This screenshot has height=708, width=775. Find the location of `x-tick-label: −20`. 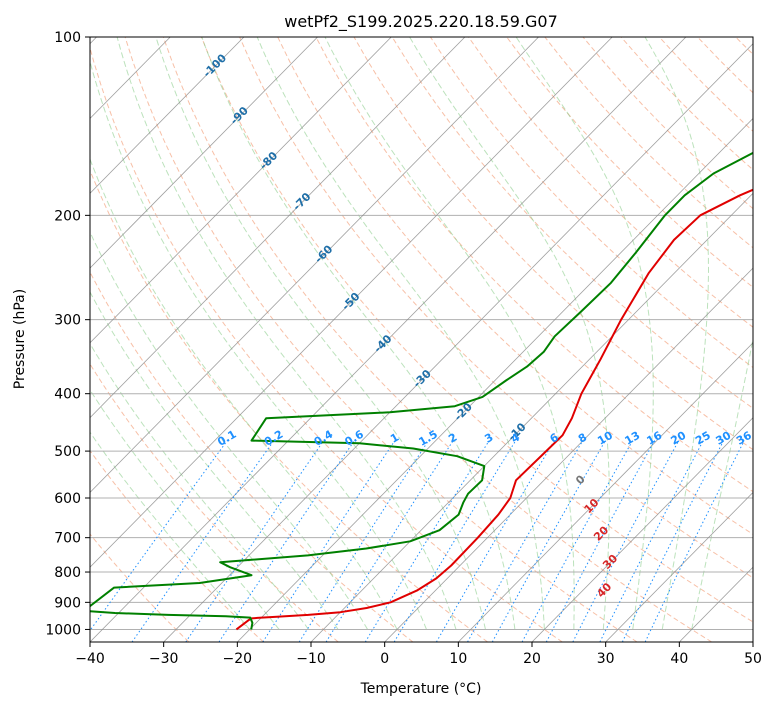

x-tick-label: −20 is located at coordinates (238, 659).